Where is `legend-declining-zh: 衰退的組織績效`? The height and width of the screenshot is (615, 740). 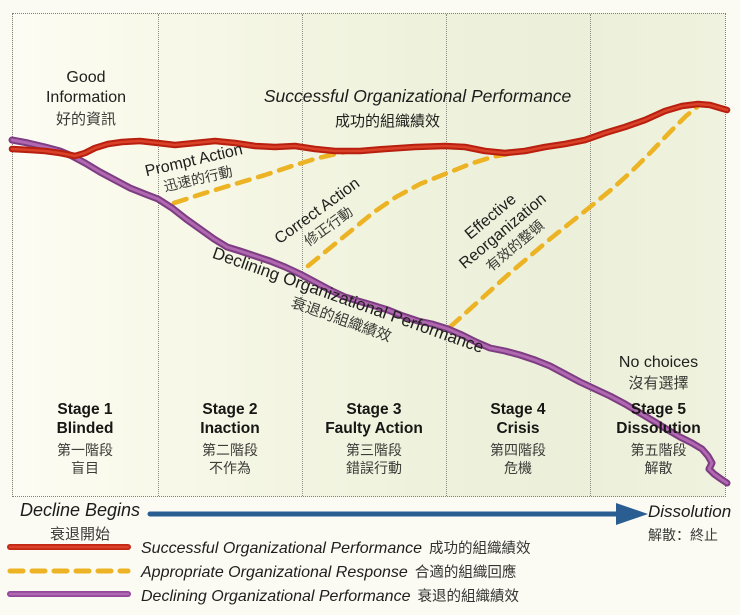
legend-declining-zh: 衰退的組織績效 is located at coordinates (468, 597).